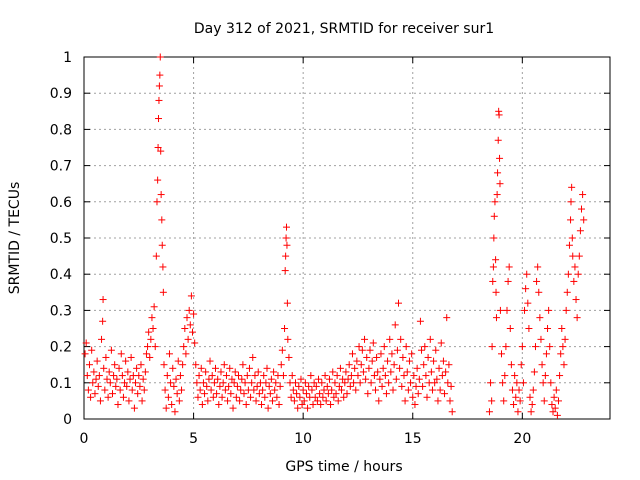 The width and height of the screenshot is (640, 480). Describe the element at coordinates (61, 348) in the screenshot. I see `y-tick-label: 0.2` at that location.